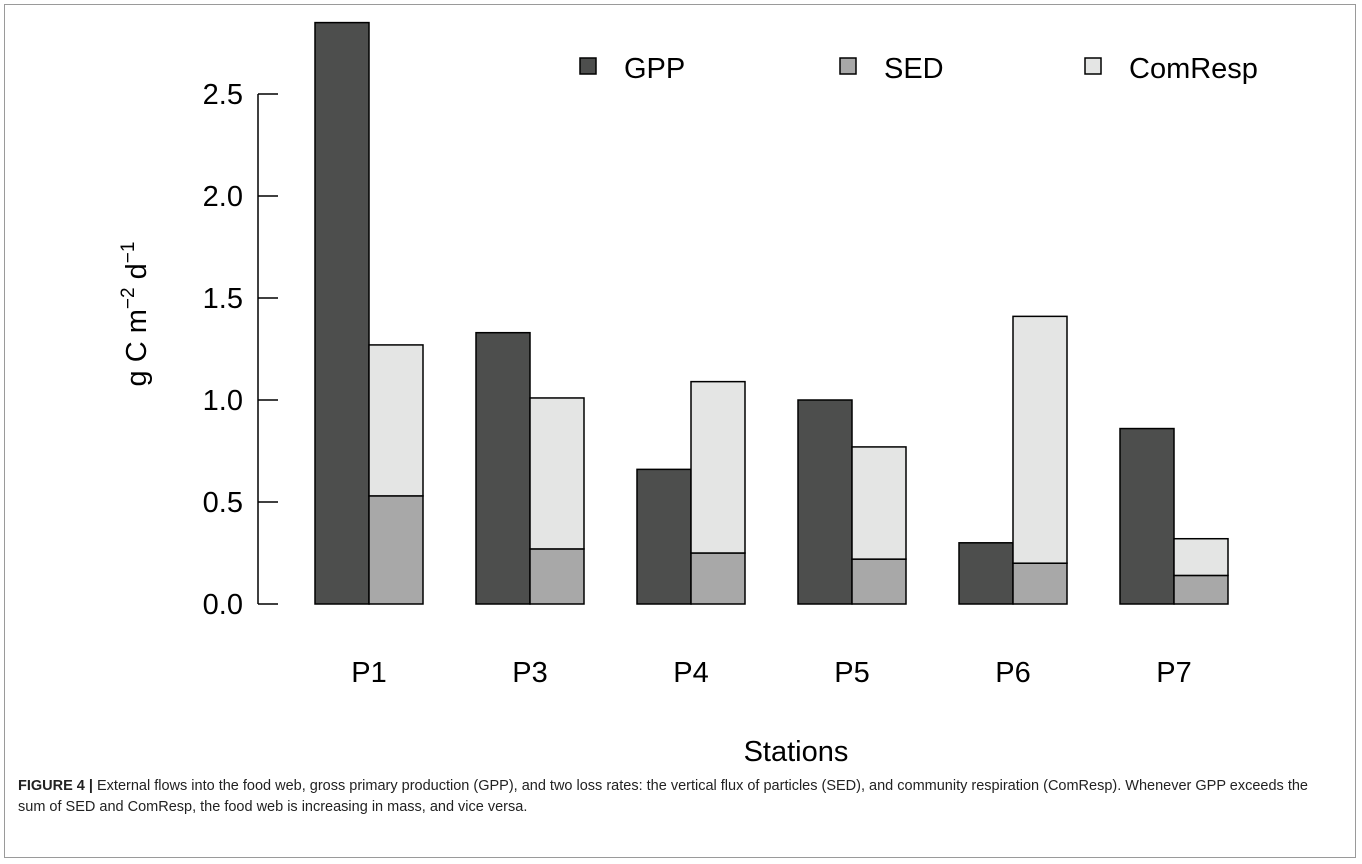 The width and height of the screenshot is (1362, 864). What do you see at coordinates (223, 197) in the screenshot?
I see `y-tick-label: 2.0` at bounding box center [223, 197].